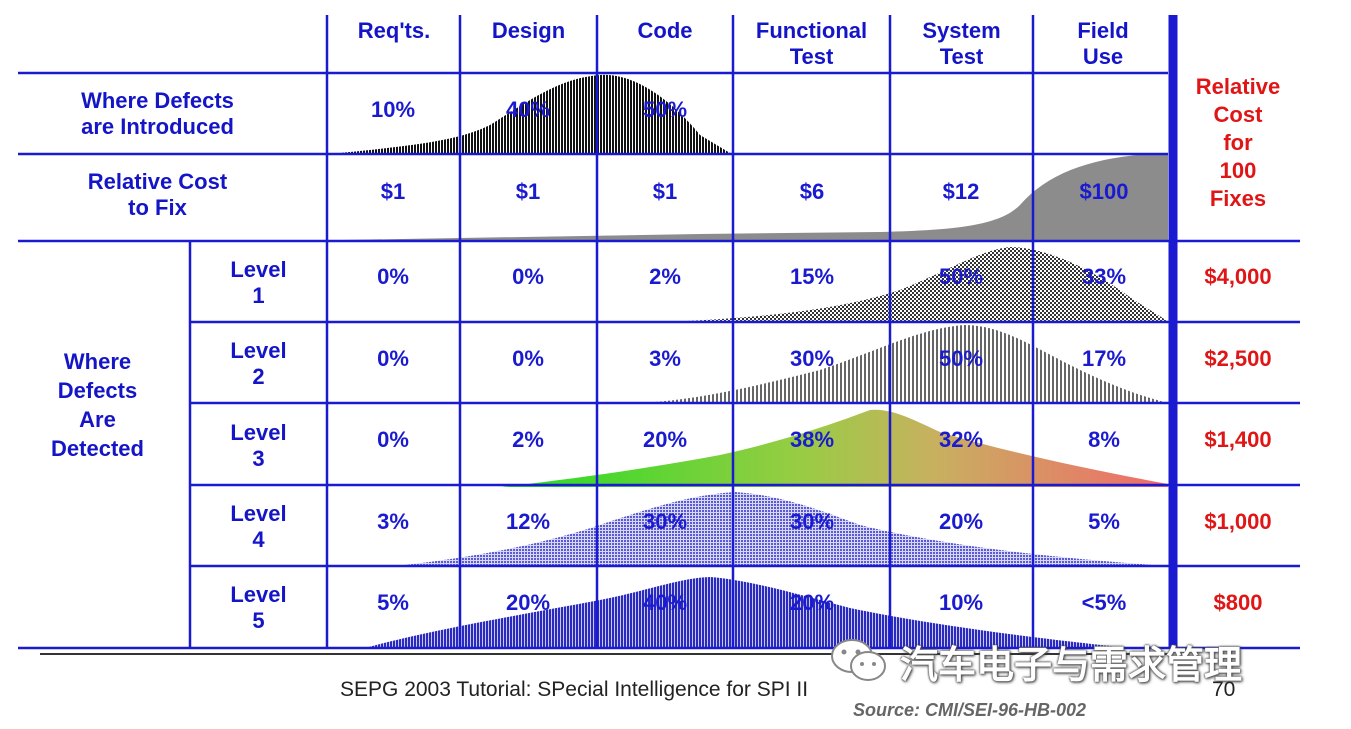 The width and height of the screenshot is (1351, 729). I want to click on level5-cell: 40%, so click(665, 602).